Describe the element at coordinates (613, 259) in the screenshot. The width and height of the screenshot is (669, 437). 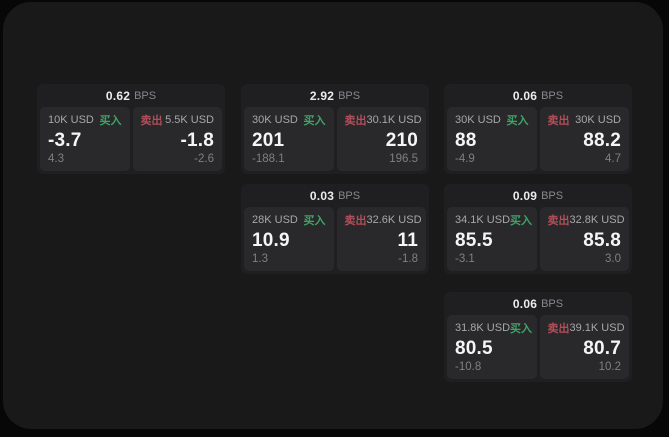
I see `sell-secondary-value: 3.0` at that location.